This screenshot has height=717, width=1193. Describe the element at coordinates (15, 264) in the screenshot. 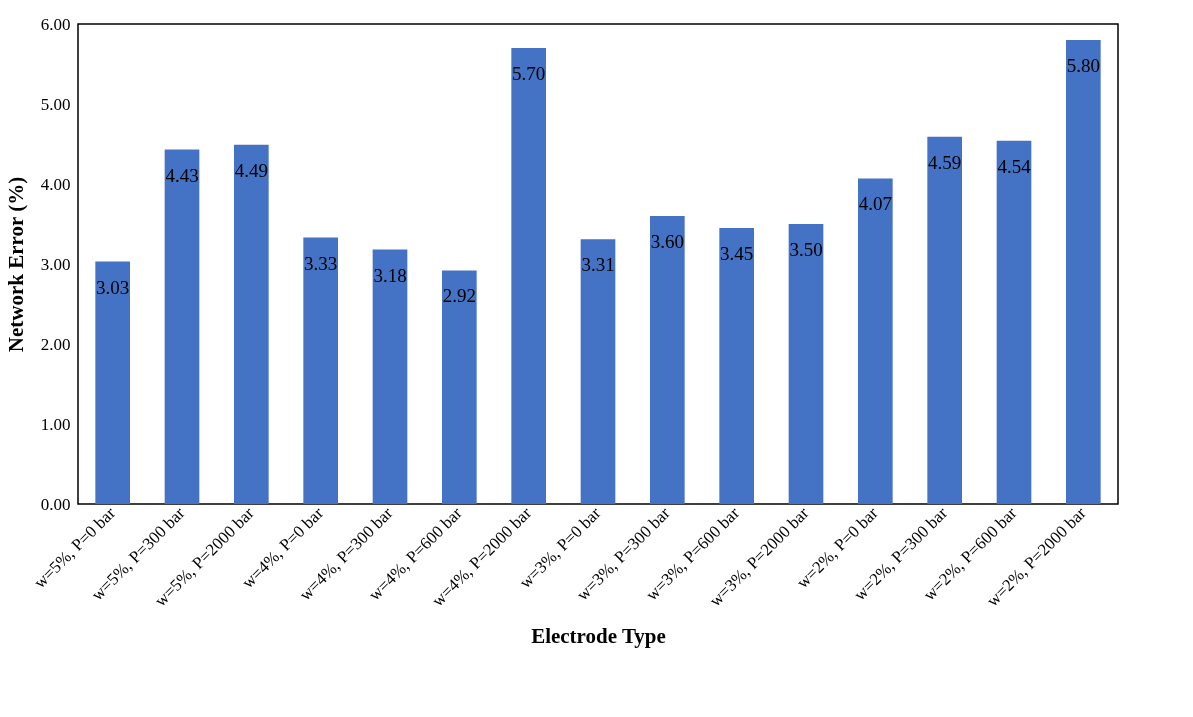

I see `y-axis-title: Network Error (%)` at that location.